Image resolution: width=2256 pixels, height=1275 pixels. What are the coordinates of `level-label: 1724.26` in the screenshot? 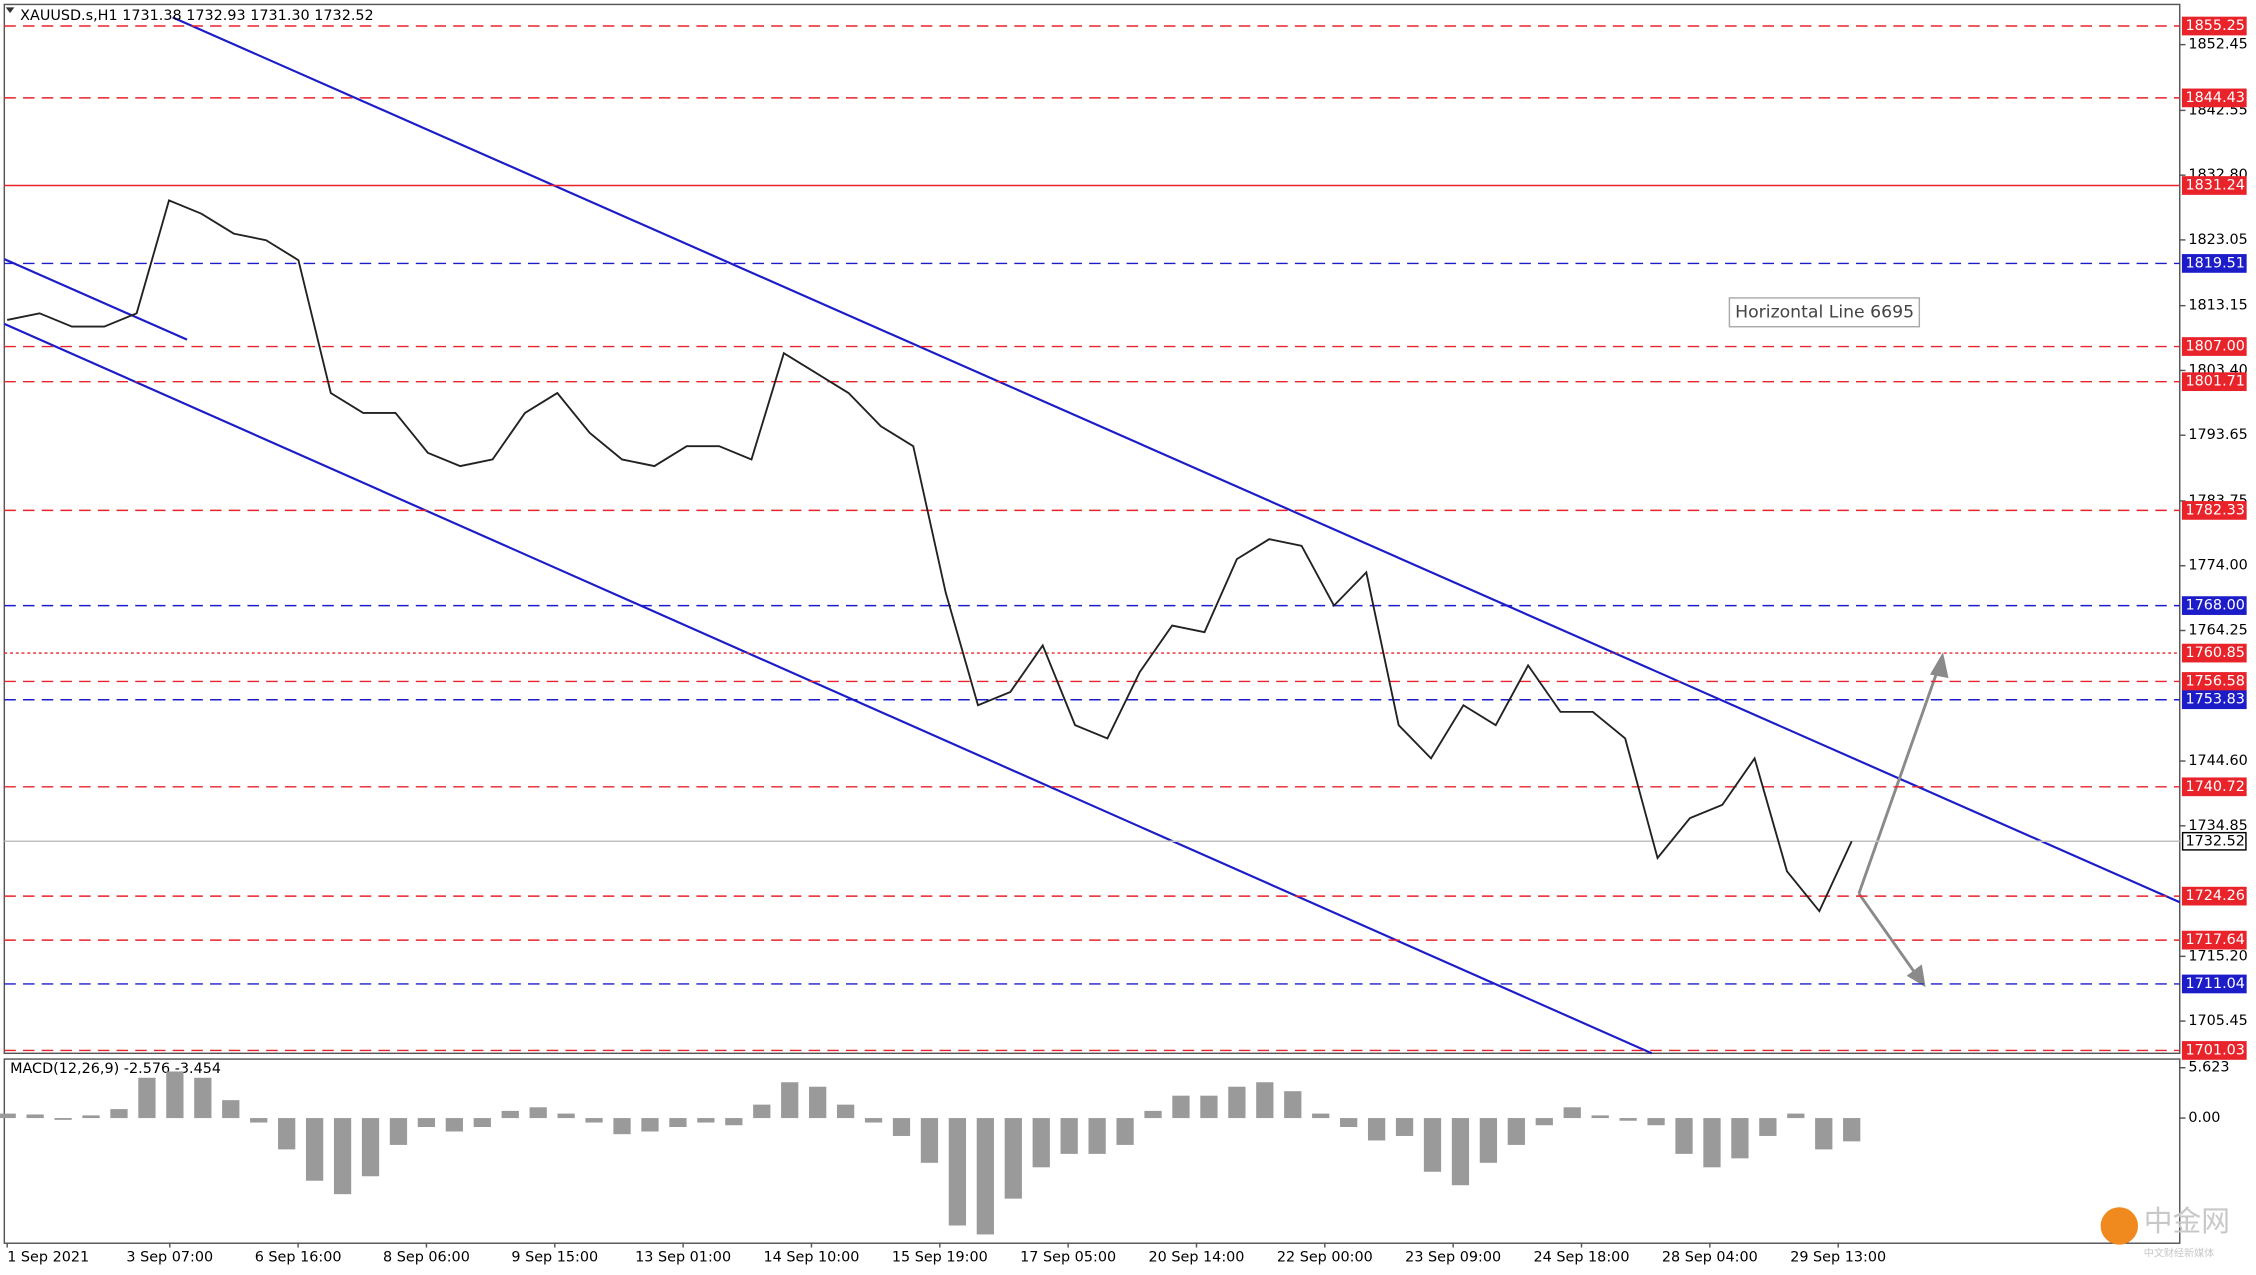 It's located at (2215, 896).